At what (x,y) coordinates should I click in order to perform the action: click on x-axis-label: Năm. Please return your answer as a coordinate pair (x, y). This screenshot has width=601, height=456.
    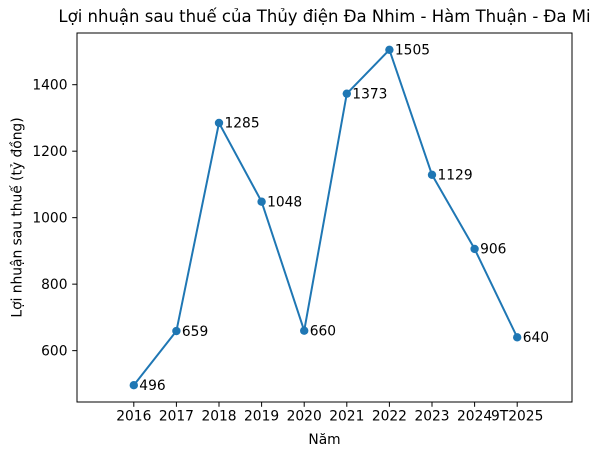
    Looking at the image, I should click on (324, 440).